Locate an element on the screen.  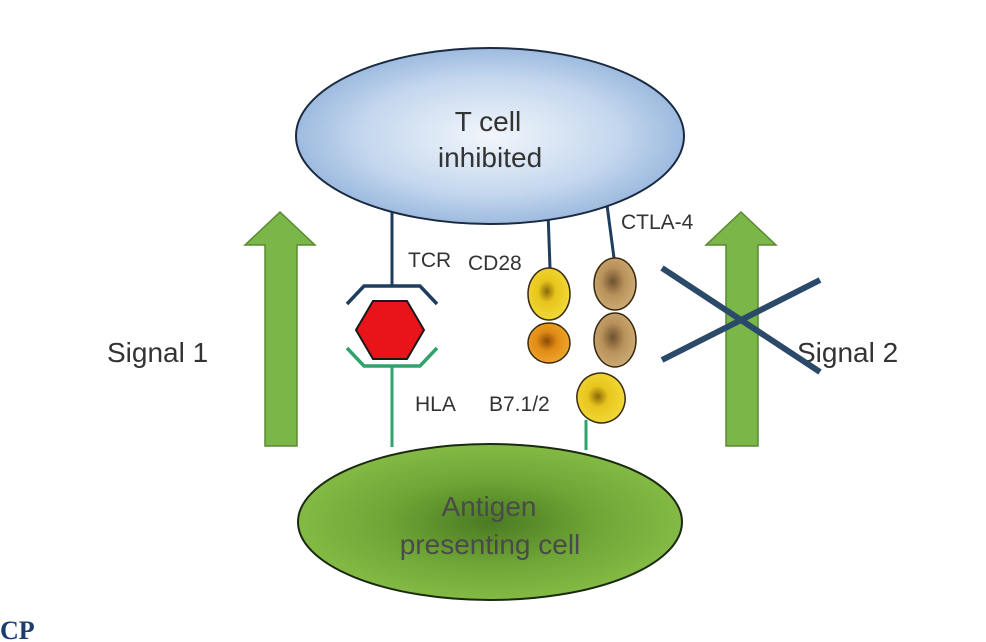
b7-ligand is located at coordinates (601, 398).